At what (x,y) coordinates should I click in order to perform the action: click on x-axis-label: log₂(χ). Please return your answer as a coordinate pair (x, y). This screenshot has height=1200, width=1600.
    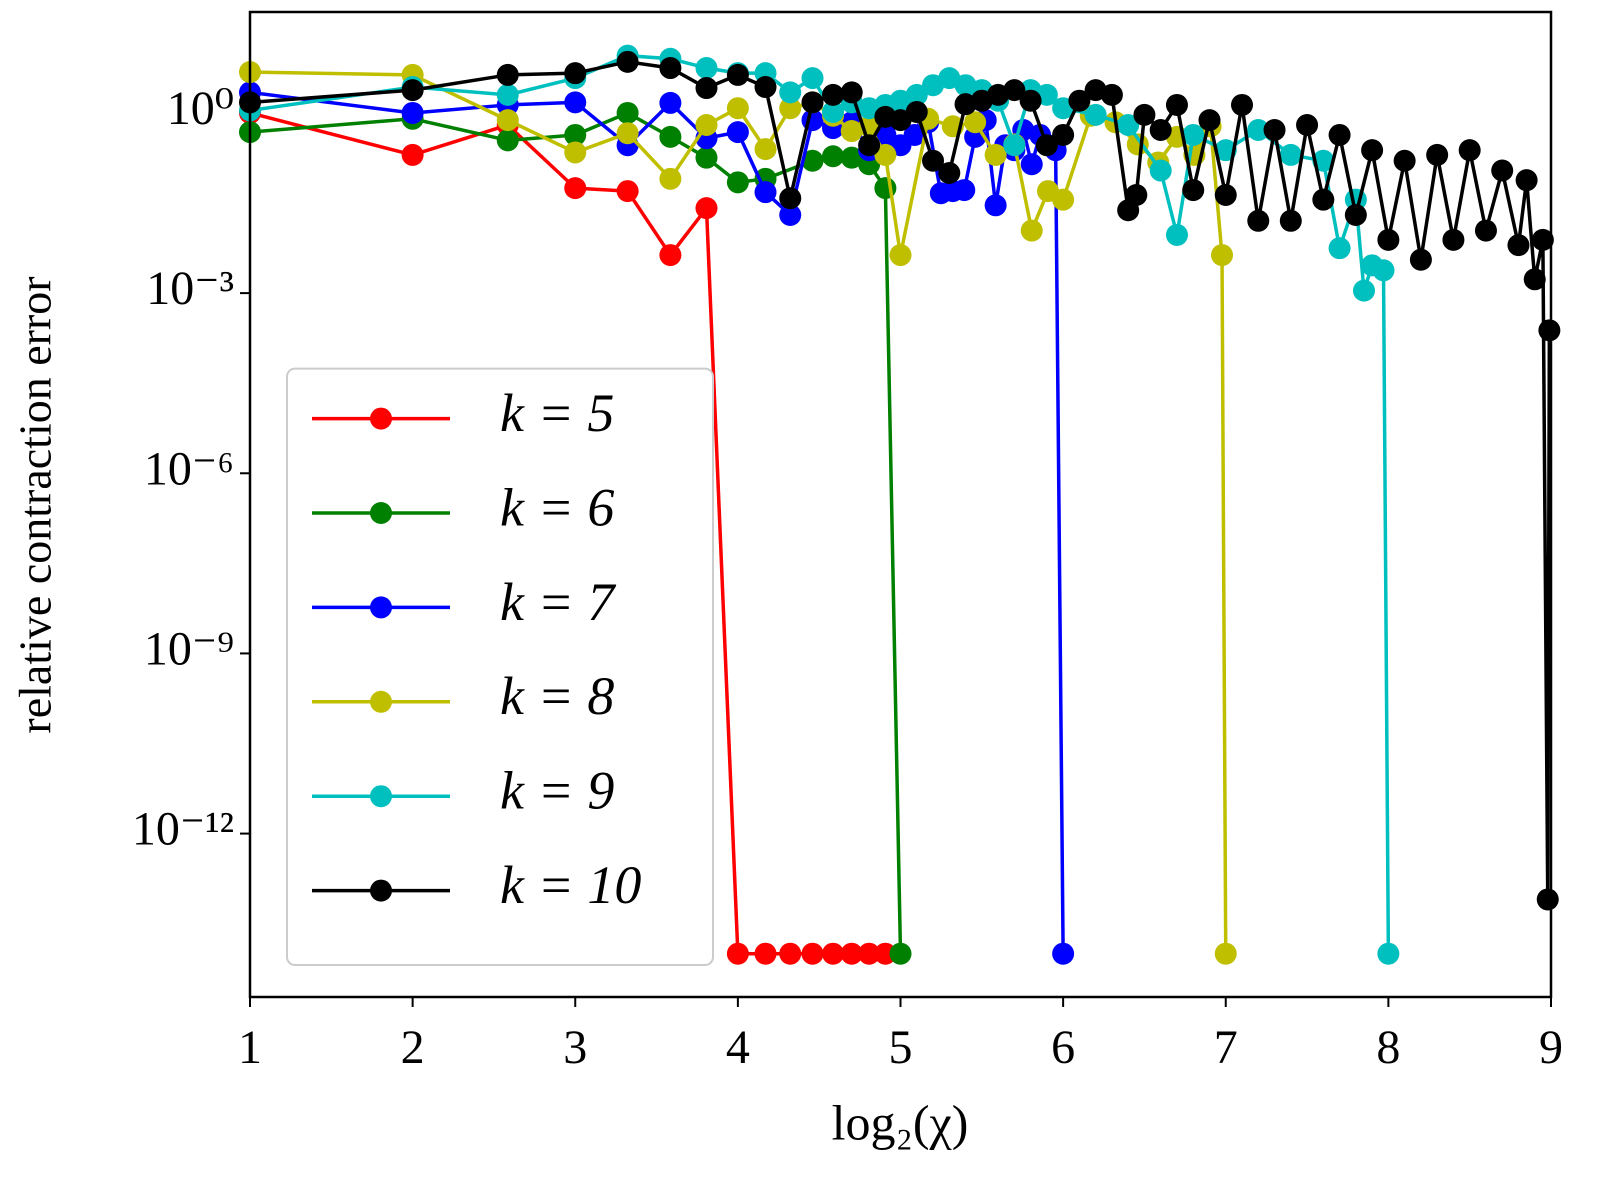
    Looking at the image, I should click on (900, 1122).